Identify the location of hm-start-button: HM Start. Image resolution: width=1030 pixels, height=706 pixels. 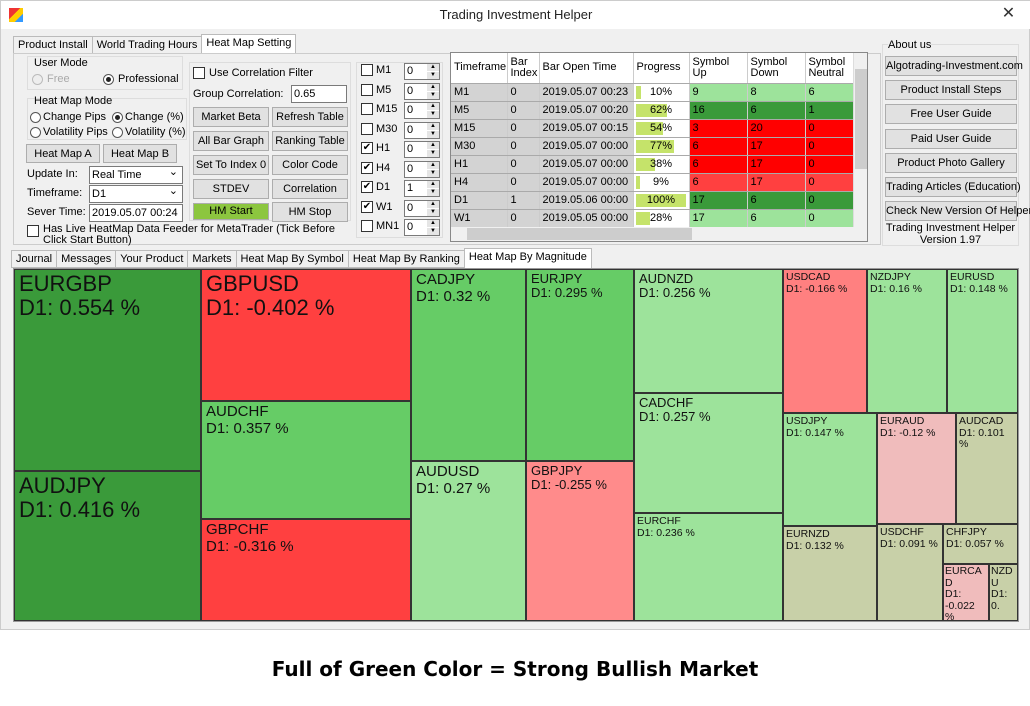
(231, 211).